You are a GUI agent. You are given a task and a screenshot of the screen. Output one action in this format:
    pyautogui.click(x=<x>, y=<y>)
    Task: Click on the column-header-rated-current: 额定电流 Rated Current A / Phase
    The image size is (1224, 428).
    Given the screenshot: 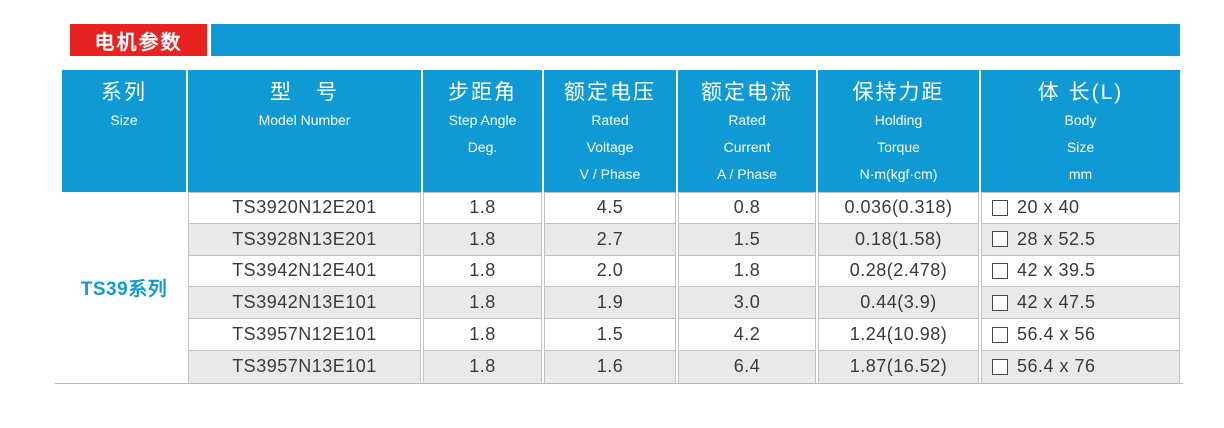 What is the action you would take?
    pyautogui.click(x=747, y=131)
    